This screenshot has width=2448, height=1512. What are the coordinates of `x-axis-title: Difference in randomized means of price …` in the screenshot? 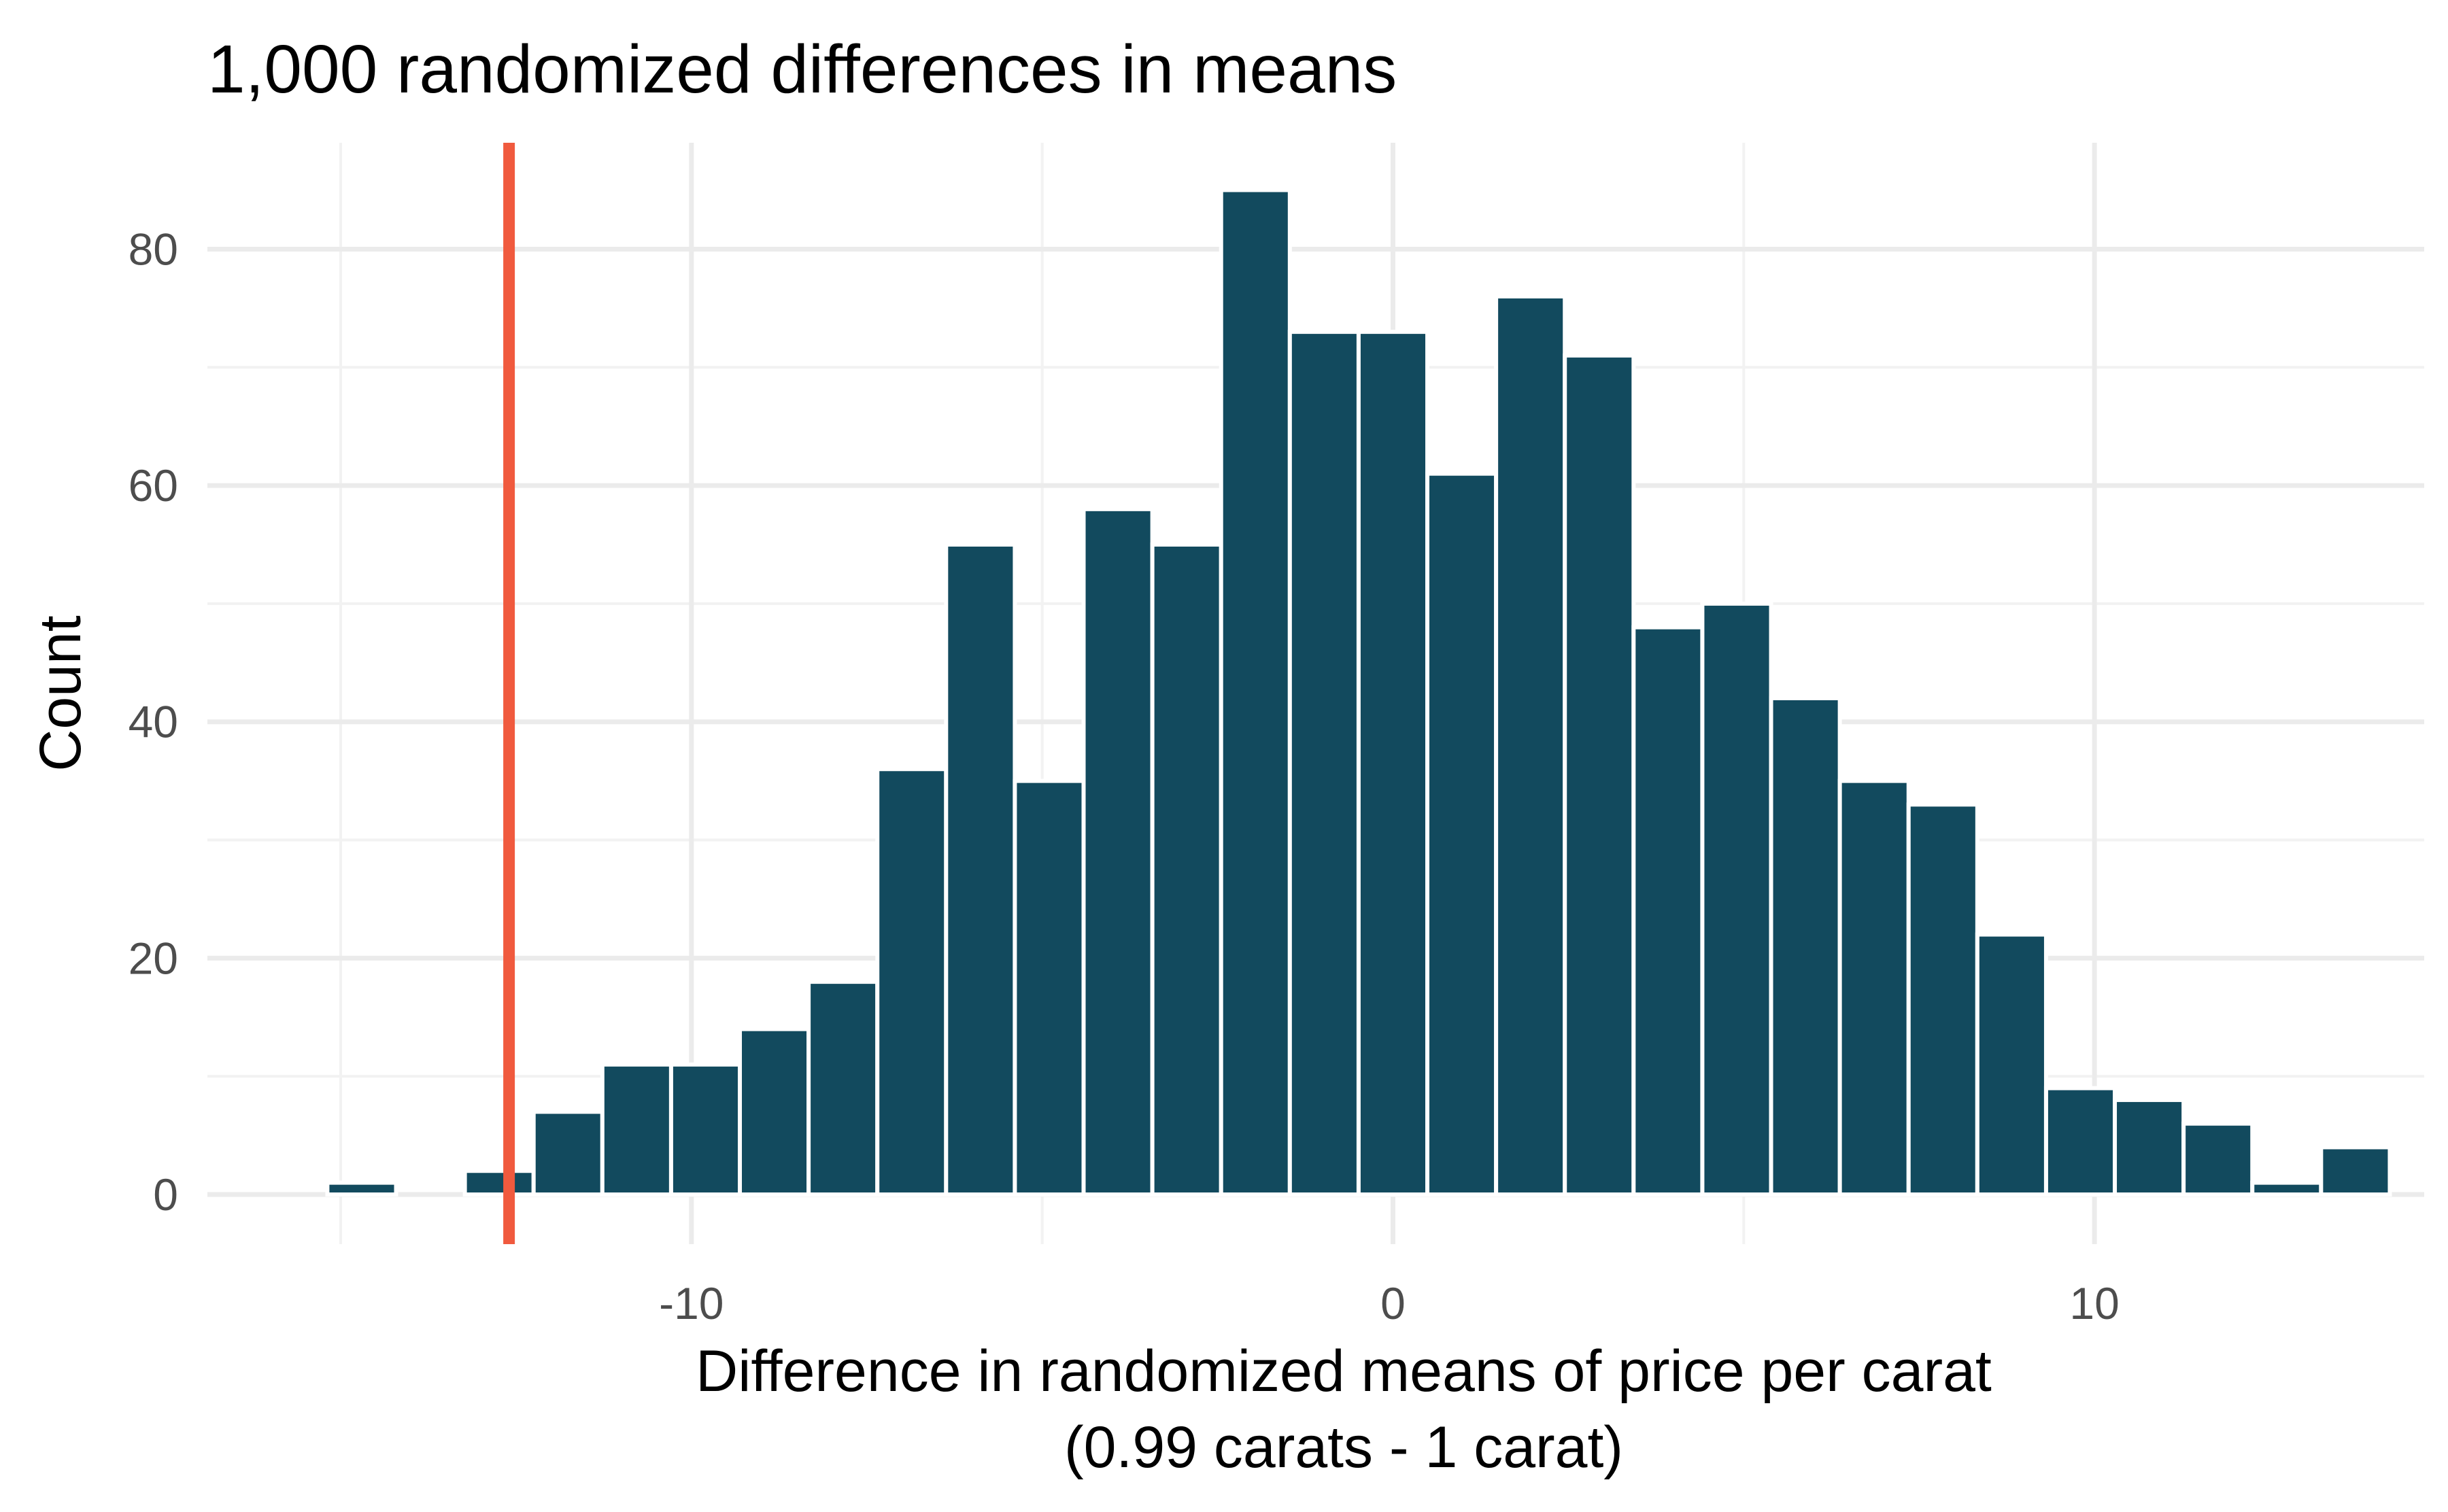 It's located at (1344, 1371).